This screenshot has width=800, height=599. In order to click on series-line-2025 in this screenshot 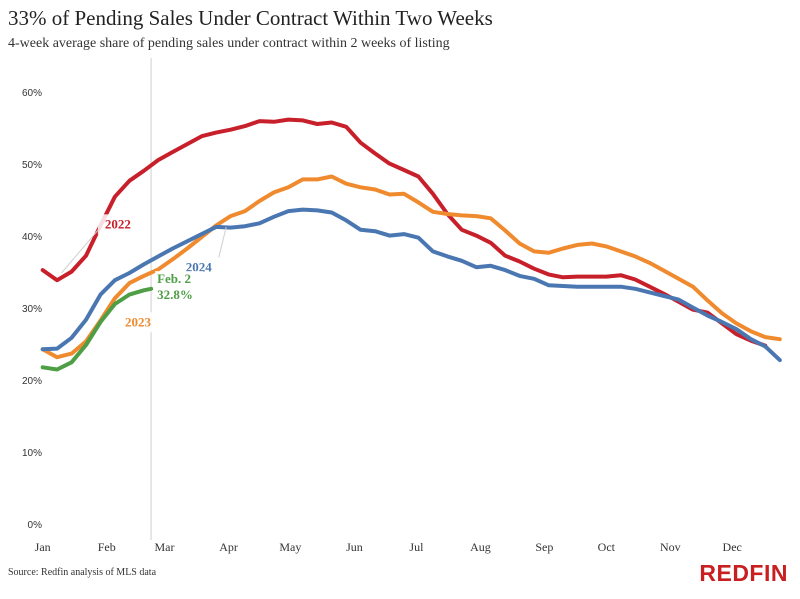, I will do `click(97, 329)`.